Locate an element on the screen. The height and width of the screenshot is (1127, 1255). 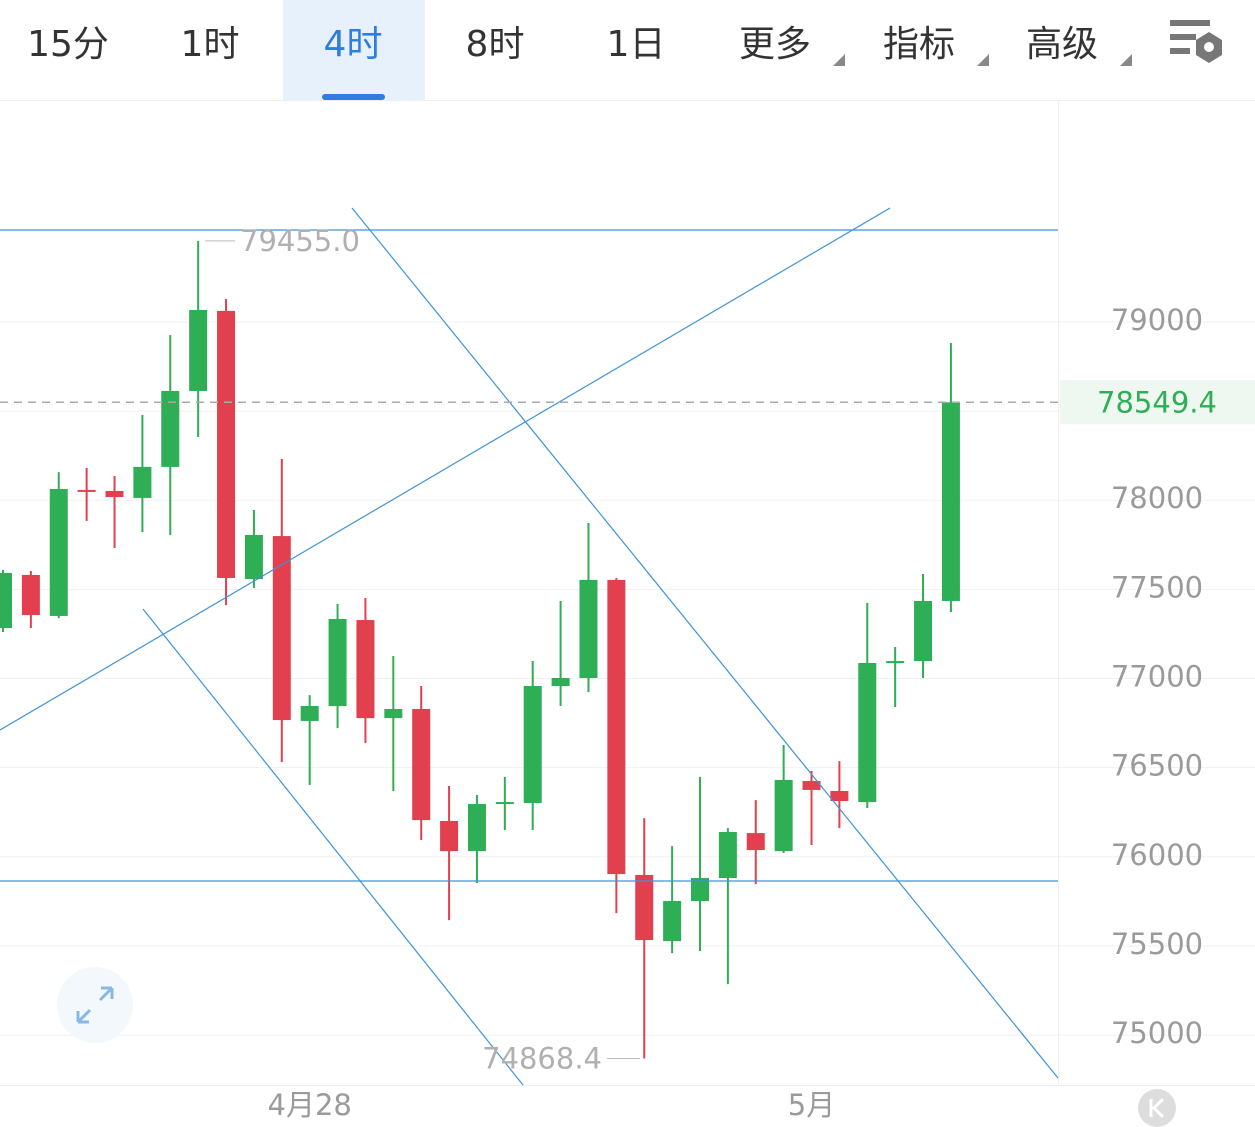
tab: 更多 is located at coordinates (775, 44).